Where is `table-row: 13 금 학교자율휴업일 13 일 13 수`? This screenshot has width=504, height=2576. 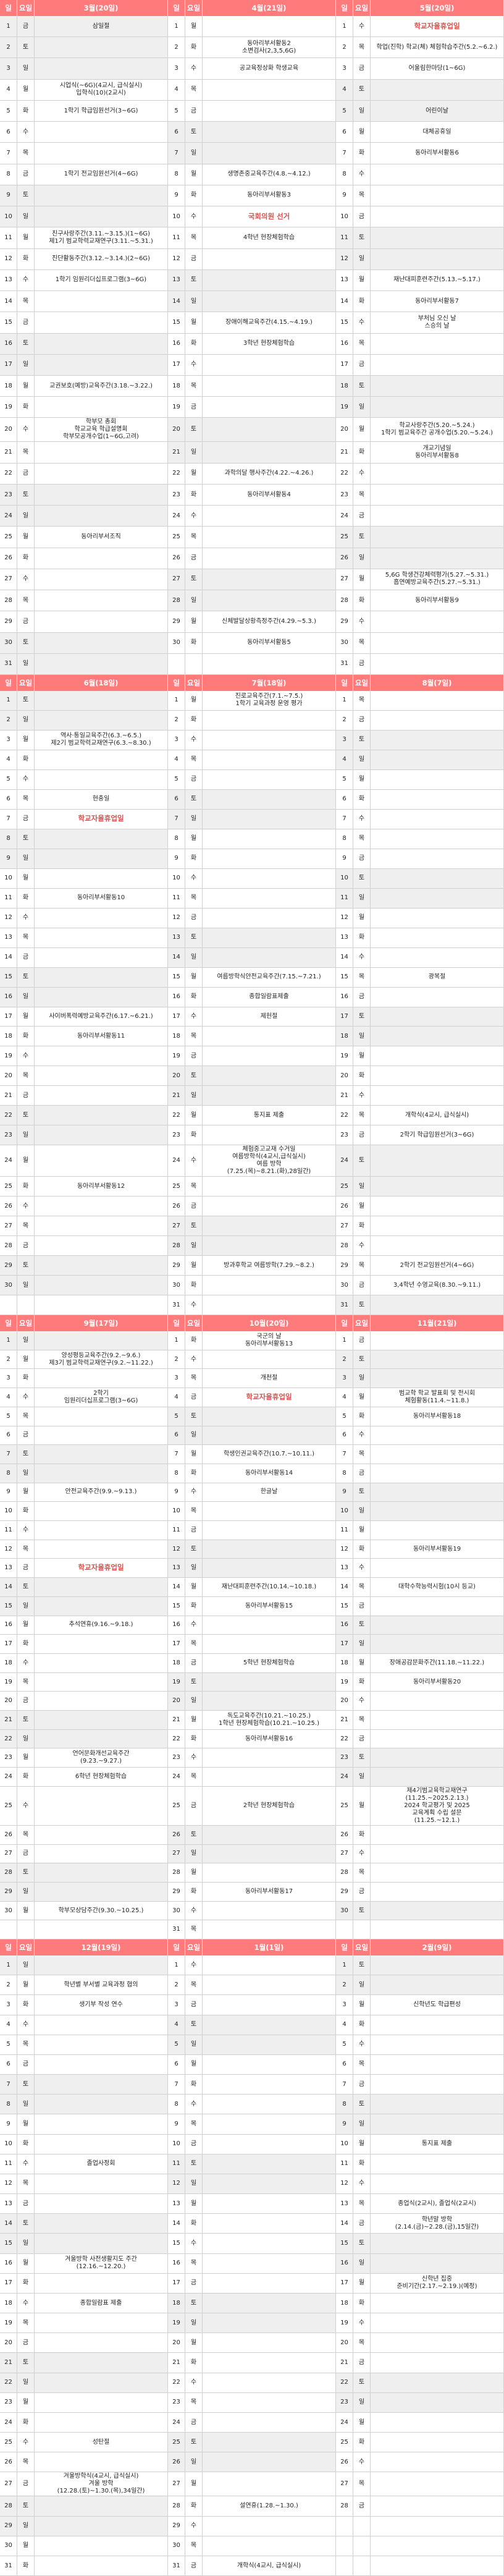 table-row: 13 금 학교자율휴업일 13 일 13 수 is located at coordinates (252, 1568).